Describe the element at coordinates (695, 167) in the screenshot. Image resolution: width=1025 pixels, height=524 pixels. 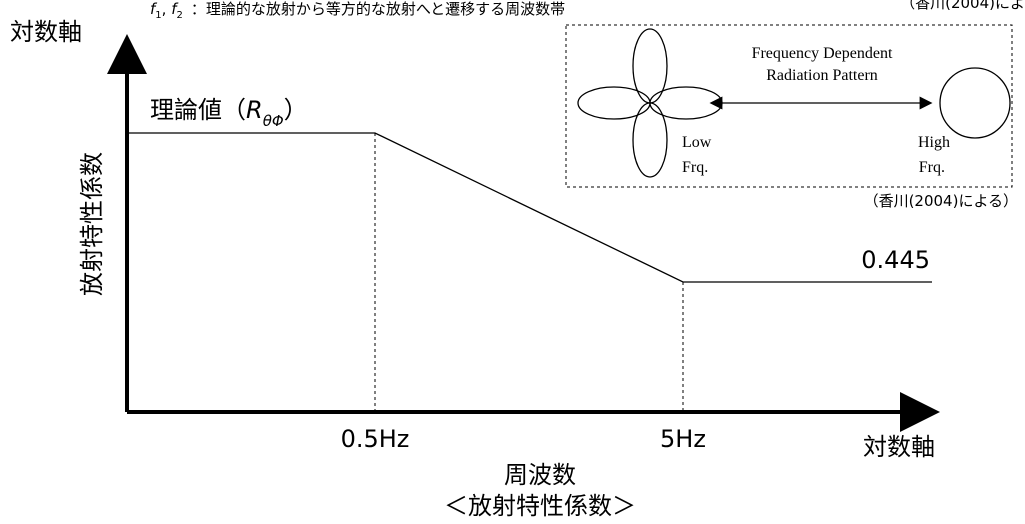
I see `low-label: Frq.` at that location.